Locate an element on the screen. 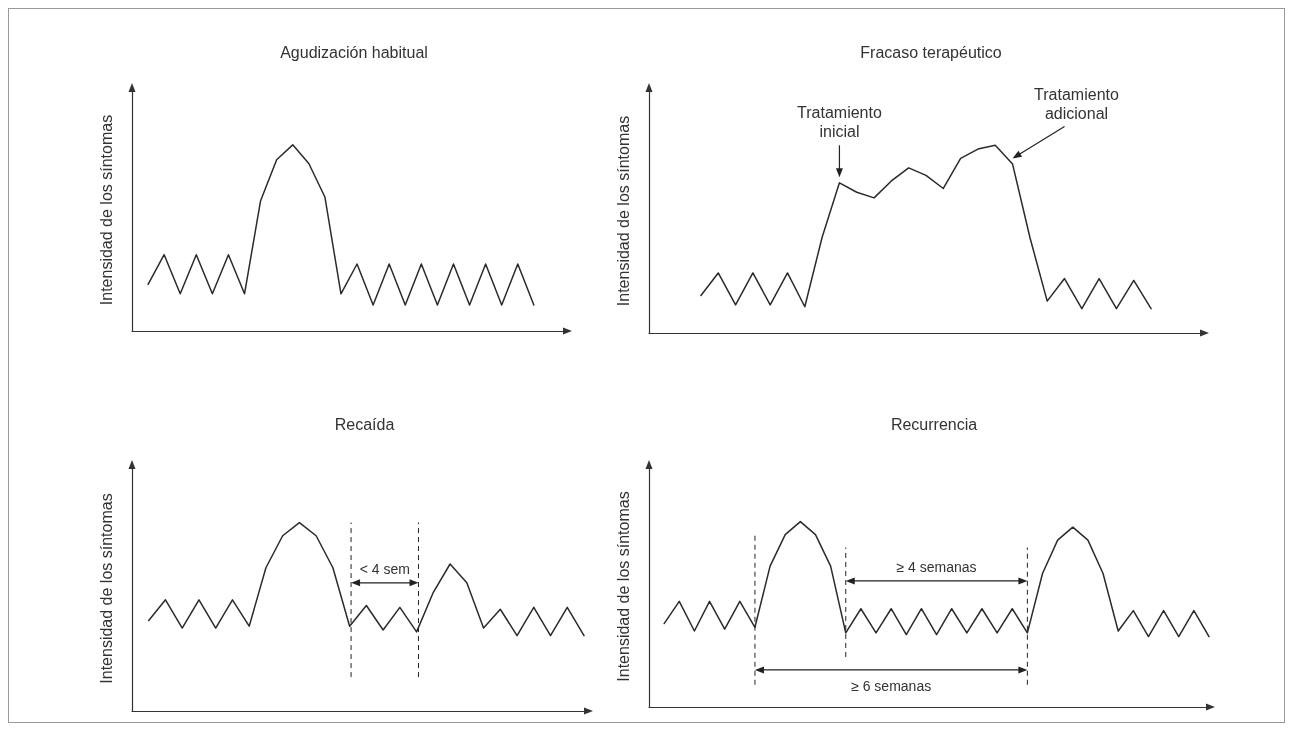  chart-title: Fracaso terapéutico is located at coordinates (931, 52).